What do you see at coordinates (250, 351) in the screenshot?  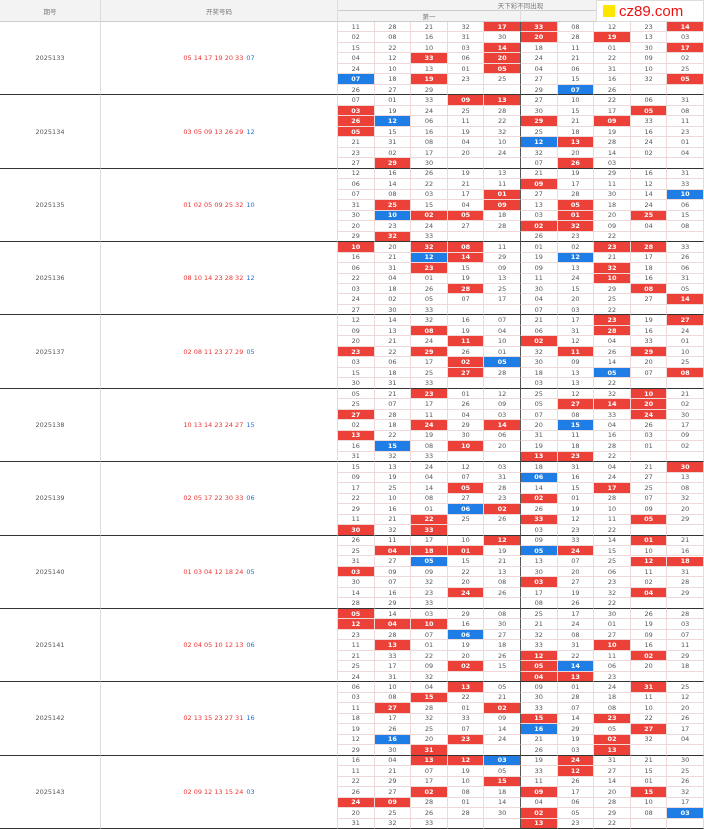 I see `blue-number: 05` at bounding box center [250, 351].